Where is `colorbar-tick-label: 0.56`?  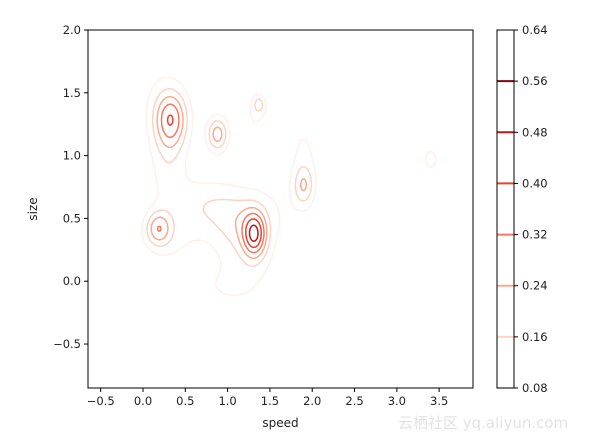 colorbar-tick-label: 0.56 is located at coordinates (535, 81).